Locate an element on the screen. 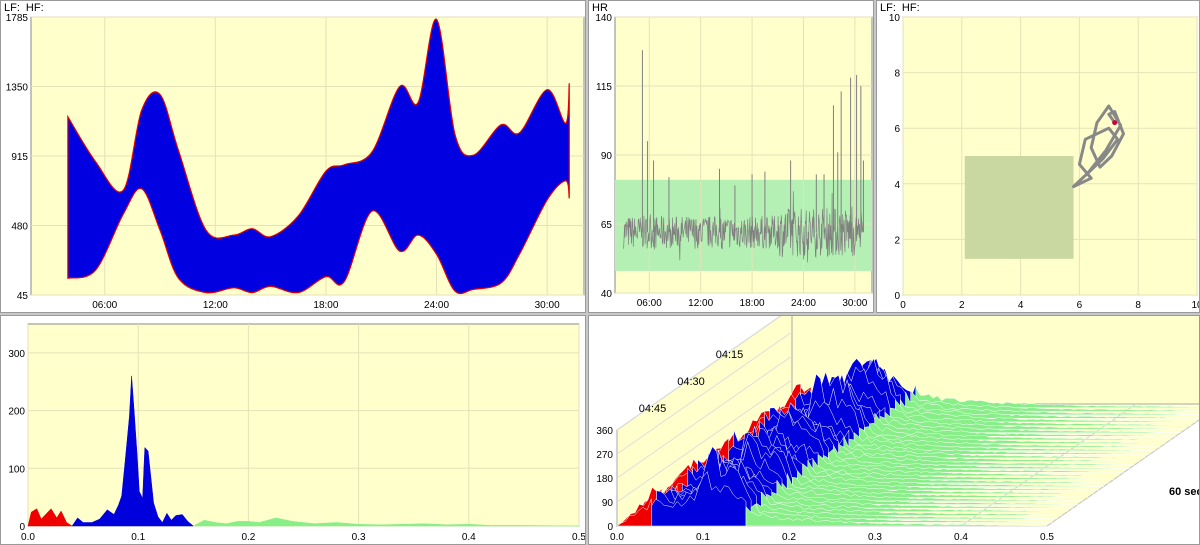 This screenshot has width=1200, height=545. time-tick-label: 04:15 is located at coordinates (730, 355).